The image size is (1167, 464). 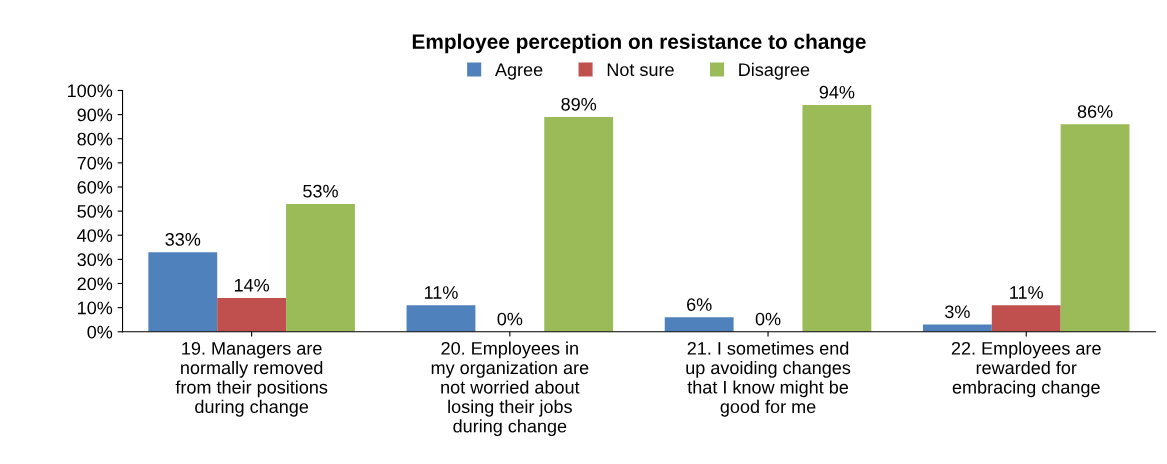 What do you see at coordinates (95, 284) in the screenshot?
I see `y-tick-label: 20%` at bounding box center [95, 284].